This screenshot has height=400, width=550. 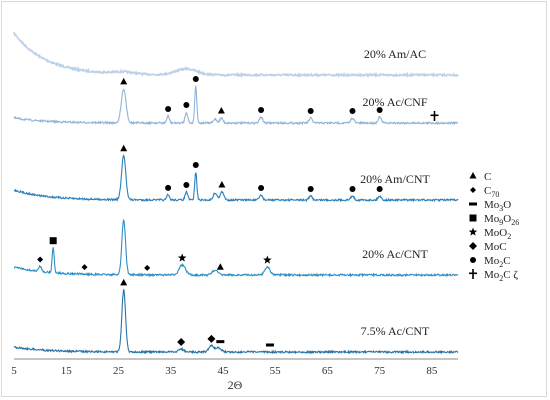 I want to click on x-tick-label: 35, so click(x=171, y=371).